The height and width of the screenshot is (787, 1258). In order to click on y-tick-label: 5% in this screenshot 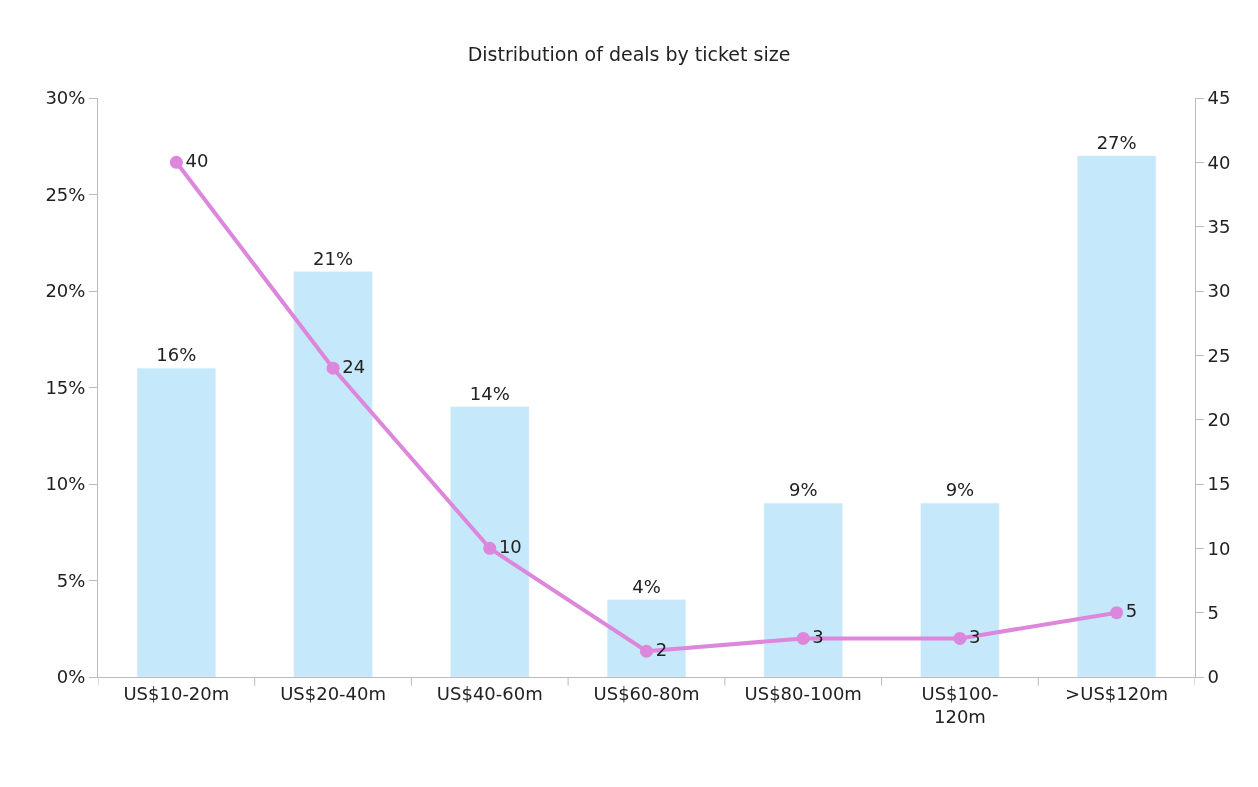, I will do `click(71, 580)`.